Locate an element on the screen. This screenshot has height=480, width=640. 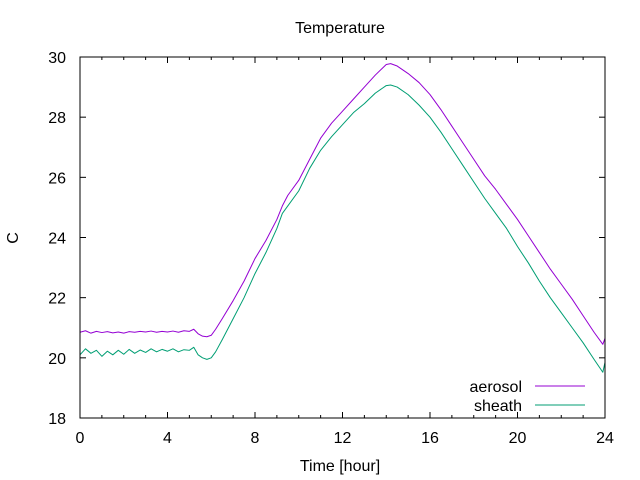
x-tick-label: 12 is located at coordinates (343, 438).